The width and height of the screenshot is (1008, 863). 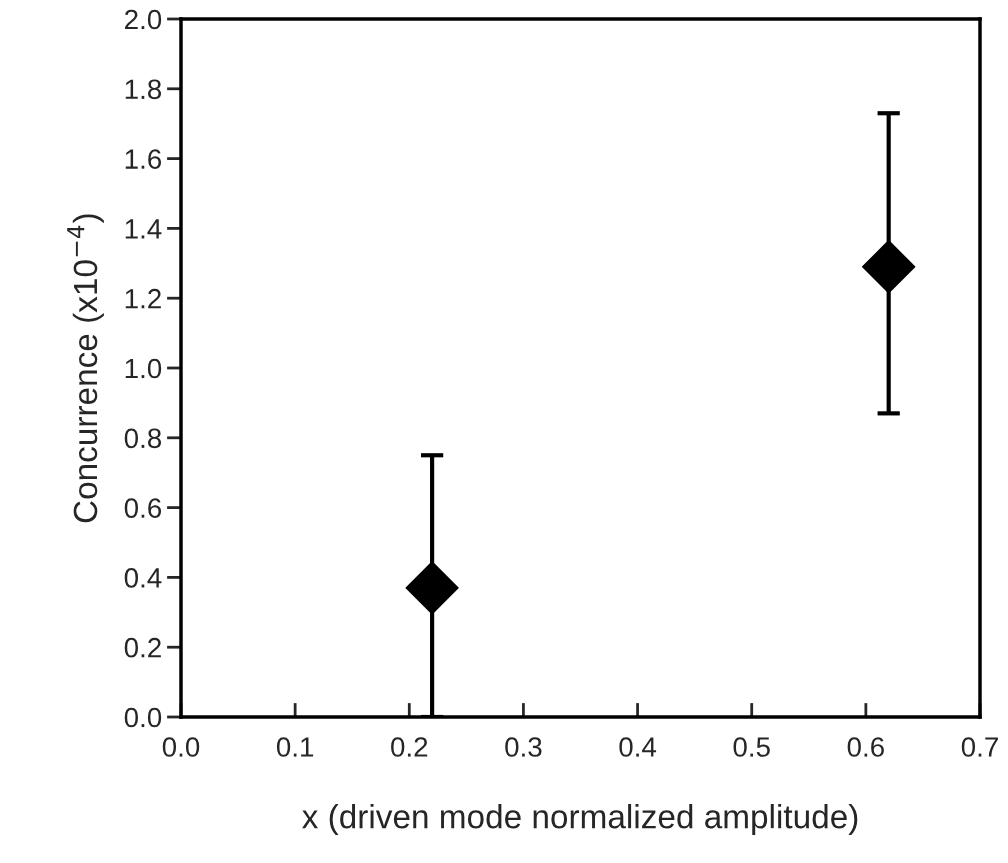 What do you see at coordinates (638, 747) in the screenshot?
I see `x-tick-label: 0.4` at bounding box center [638, 747].